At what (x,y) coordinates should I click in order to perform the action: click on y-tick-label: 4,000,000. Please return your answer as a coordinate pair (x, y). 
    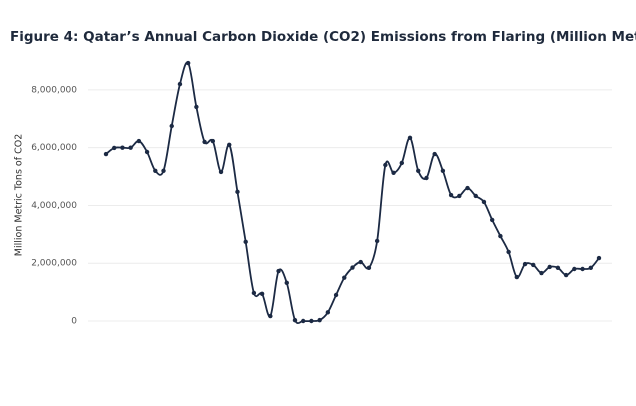
    Looking at the image, I should click on (54, 206).